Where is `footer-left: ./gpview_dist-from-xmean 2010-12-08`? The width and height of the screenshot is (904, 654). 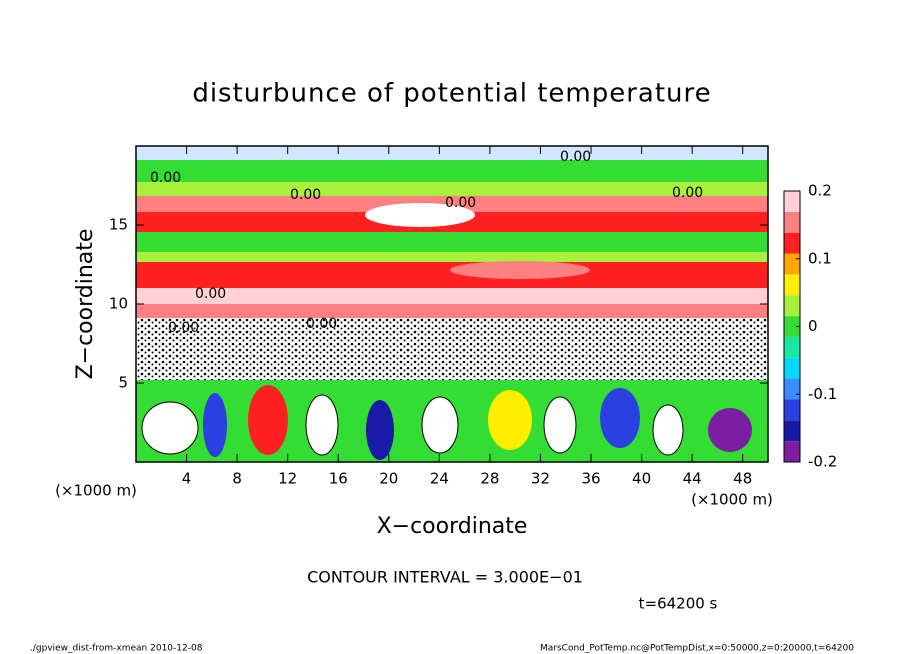 footer-left: ./gpview_dist-from-xmean 2010-12-08 is located at coordinates (116, 649).